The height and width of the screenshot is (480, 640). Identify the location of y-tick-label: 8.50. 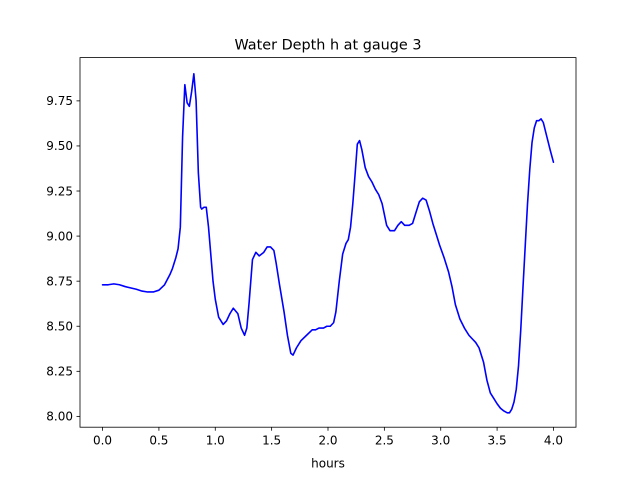
(59, 327).